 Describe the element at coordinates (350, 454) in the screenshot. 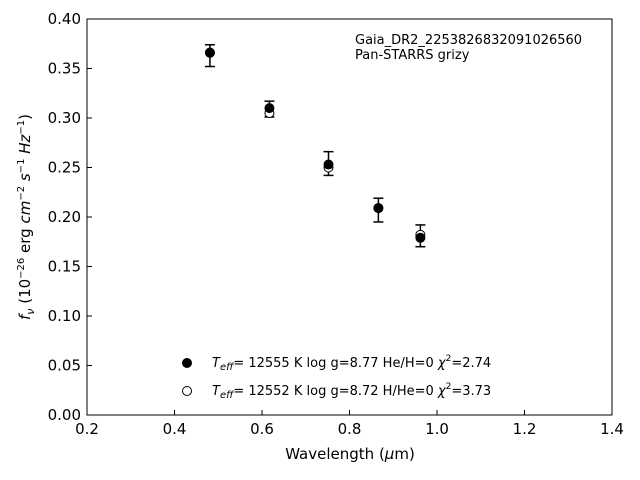

I see `x-axis-title: Wavelength (μm)` at that location.